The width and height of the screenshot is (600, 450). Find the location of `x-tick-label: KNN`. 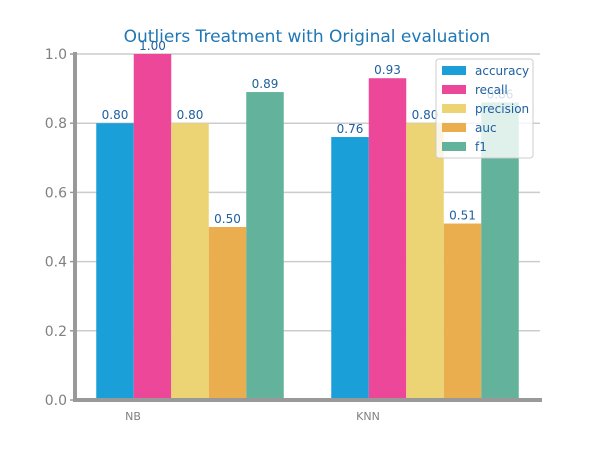

x-tick-label: KNN is located at coordinates (368, 416).